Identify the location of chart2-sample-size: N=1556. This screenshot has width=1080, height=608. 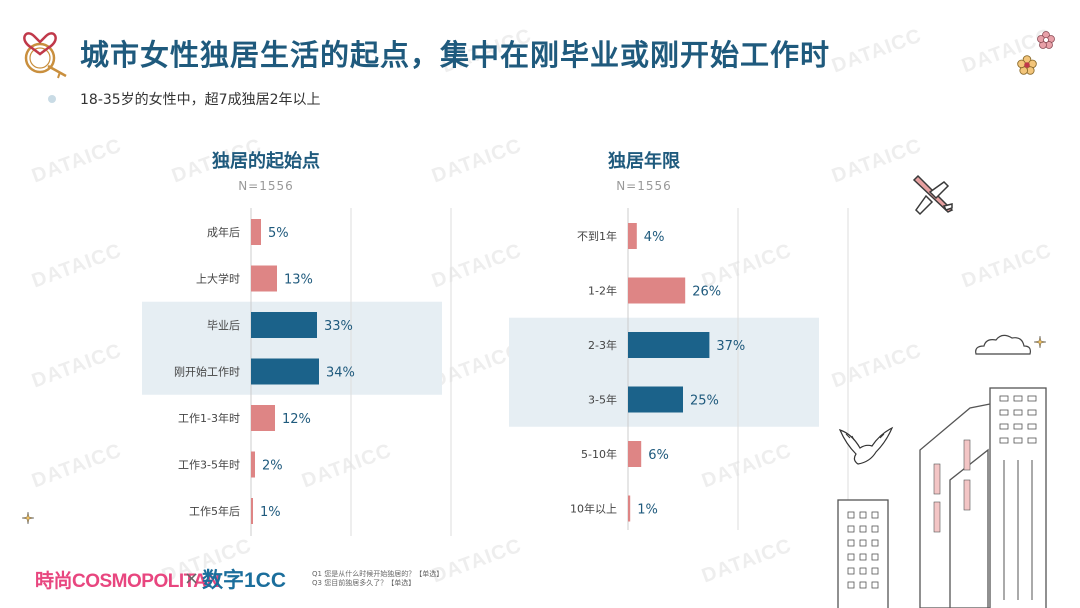
(644, 186).